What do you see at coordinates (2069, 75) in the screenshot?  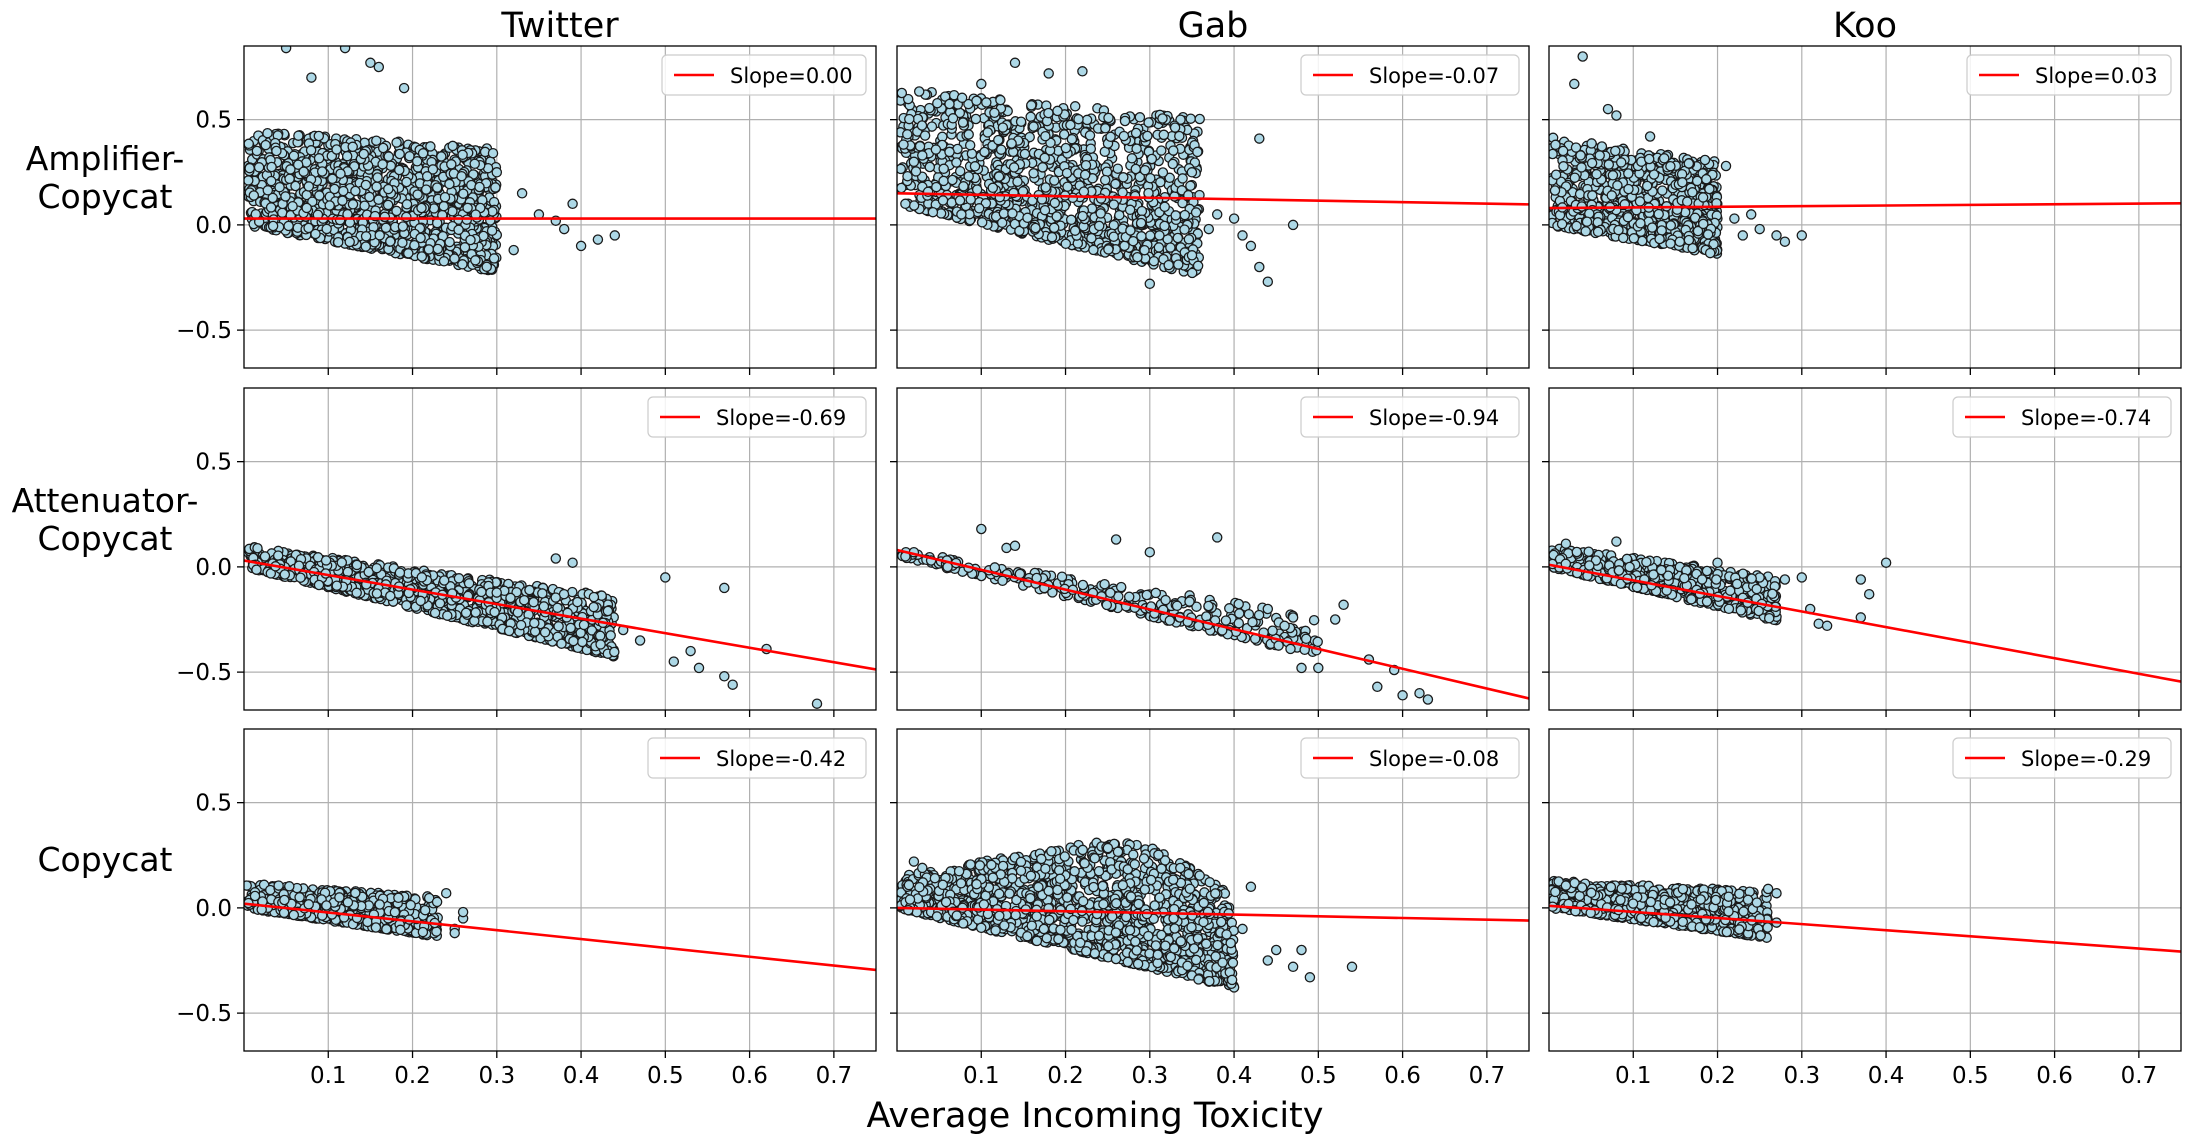 I see `legend-box` at bounding box center [2069, 75].